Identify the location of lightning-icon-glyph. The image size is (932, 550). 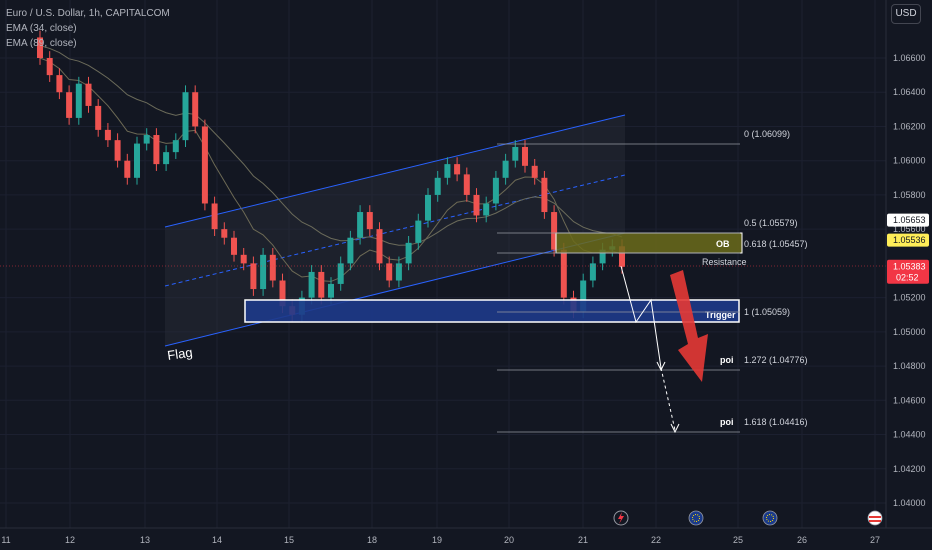
(621, 518).